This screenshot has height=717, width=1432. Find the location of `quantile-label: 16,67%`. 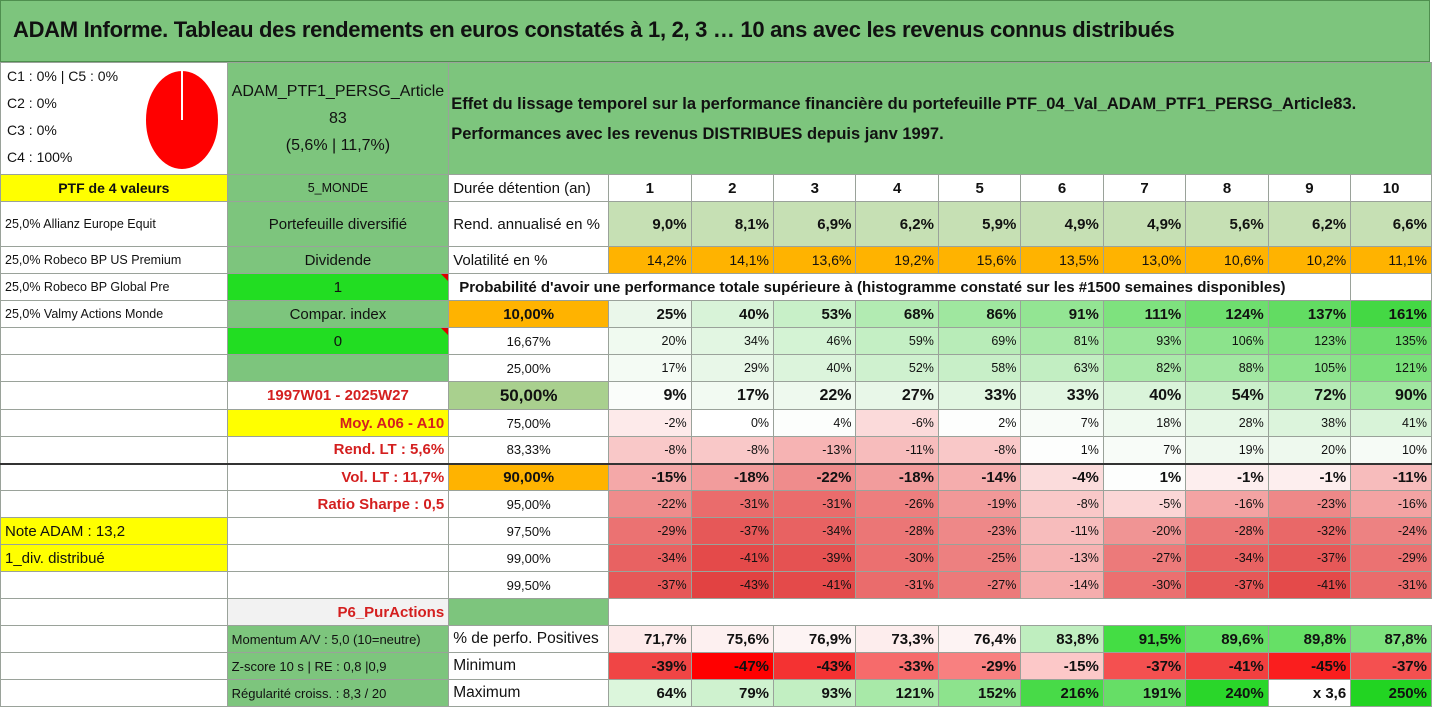

quantile-label: 16,67% is located at coordinates (529, 341).